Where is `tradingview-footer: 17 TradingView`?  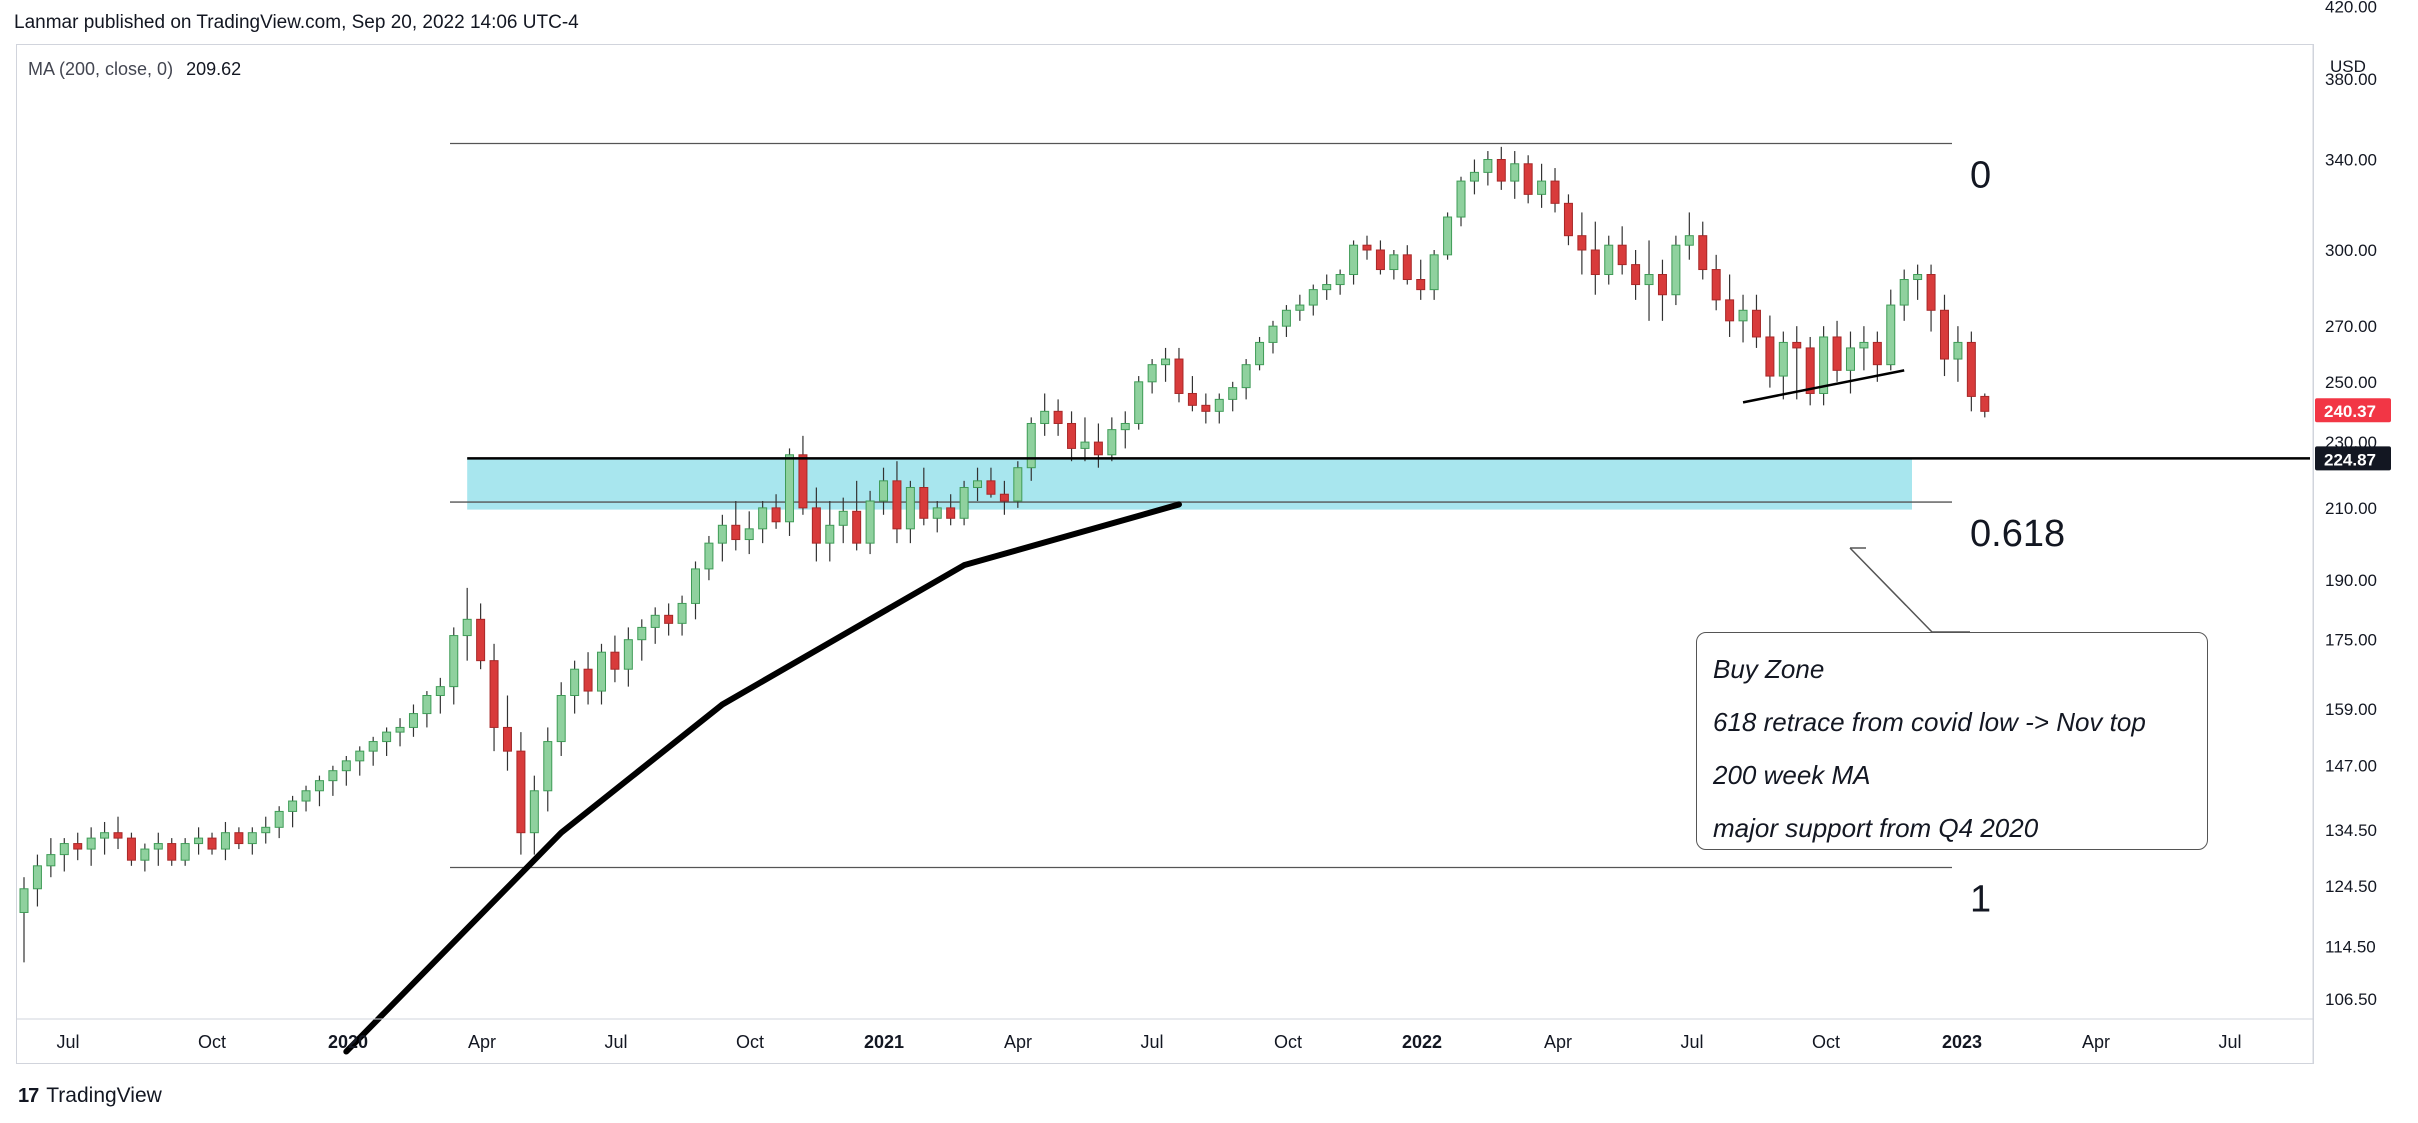 tradingview-footer: 17 TradingView is located at coordinates (90, 1096).